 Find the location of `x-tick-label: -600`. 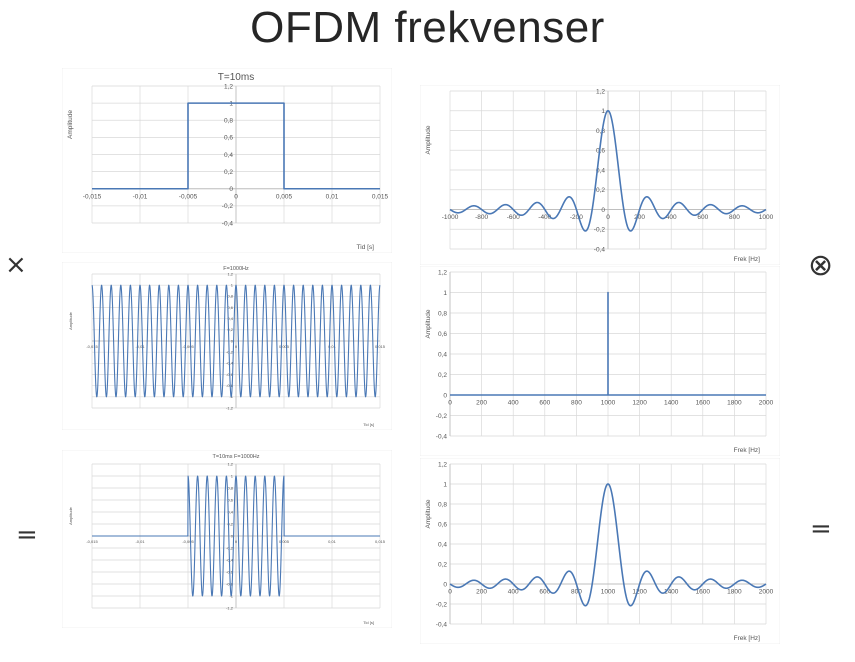

x-tick-label: -600 is located at coordinates (513, 217).